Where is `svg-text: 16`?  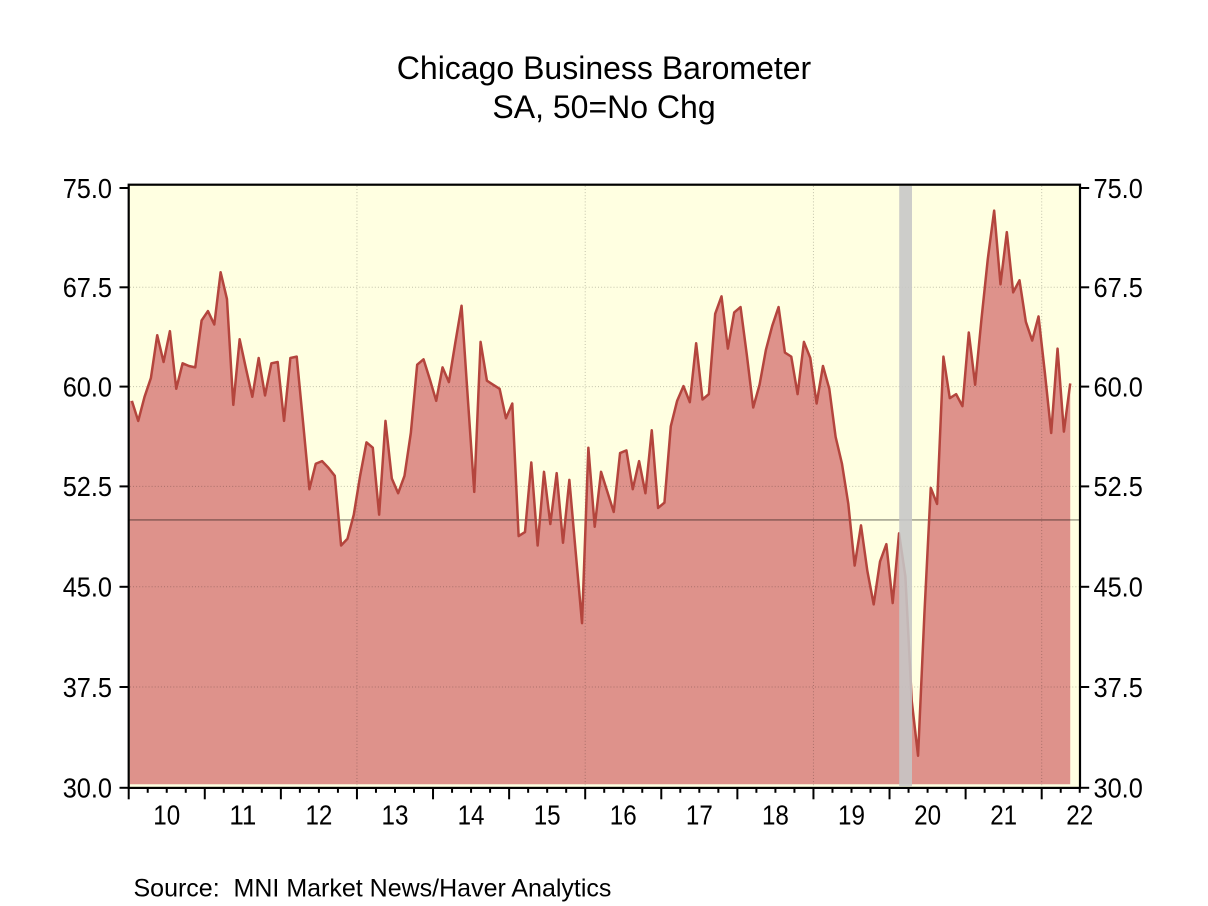 svg-text: 16 is located at coordinates (623, 815).